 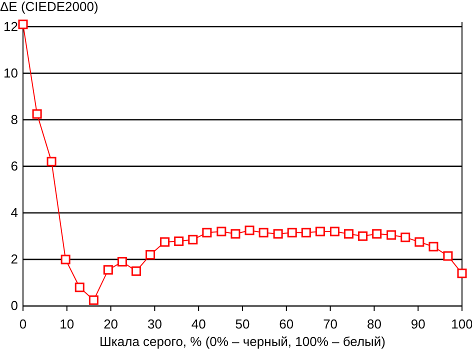 I want to click on x-axis-title: Шкала серого, % (0% – черный, 100% – белый), so click(x=243, y=341).